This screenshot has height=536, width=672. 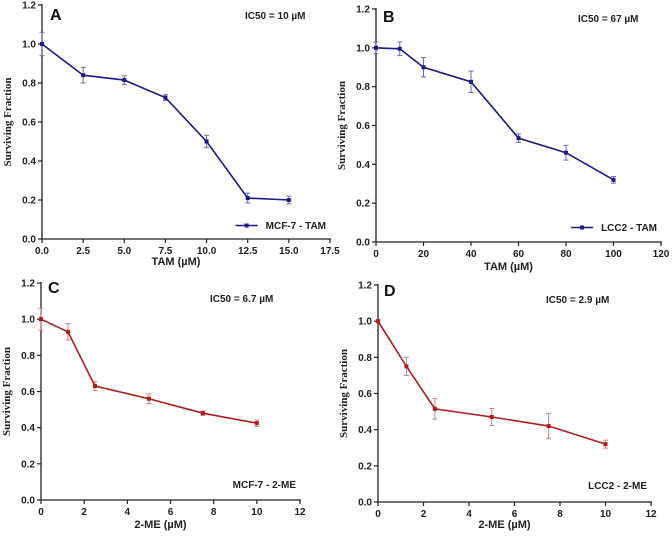 I want to click on x-tick-label: 10.0, so click(x=207, y=251).